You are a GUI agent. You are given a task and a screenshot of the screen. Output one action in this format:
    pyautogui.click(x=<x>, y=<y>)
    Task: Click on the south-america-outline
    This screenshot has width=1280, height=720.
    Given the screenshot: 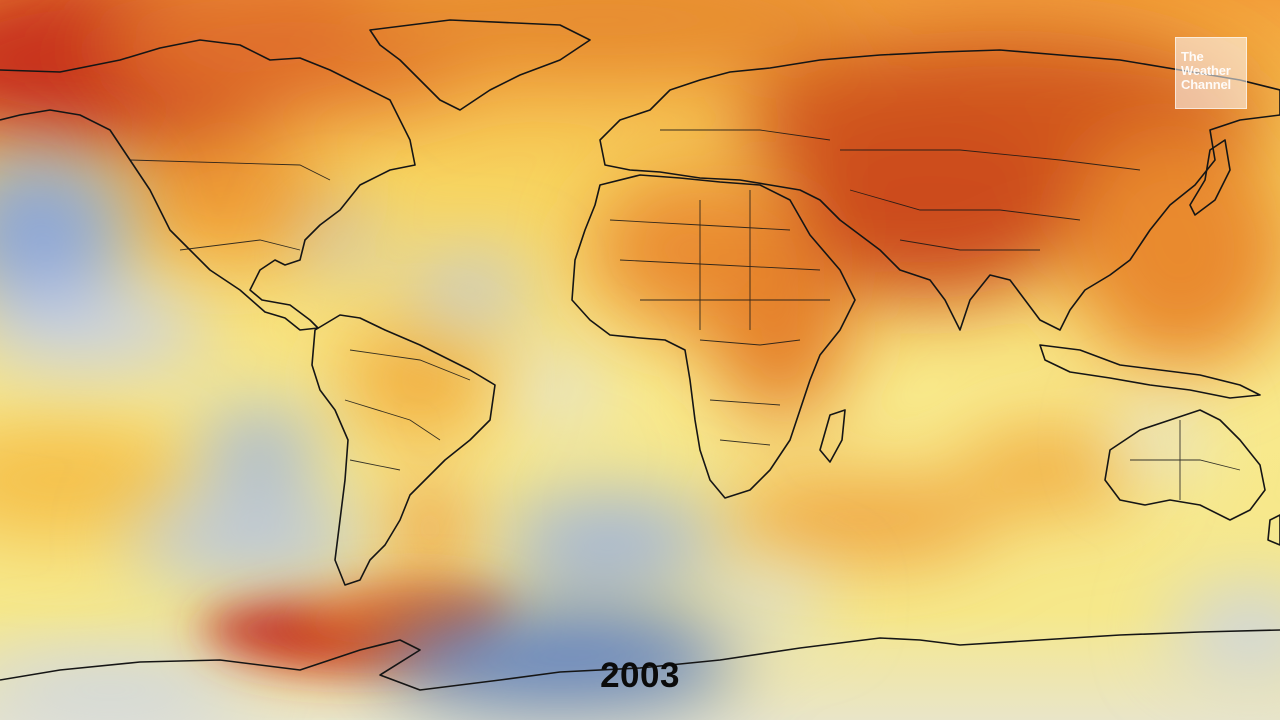 What is the action you would take?
    pyautogui.click(x=403, y=450)
    